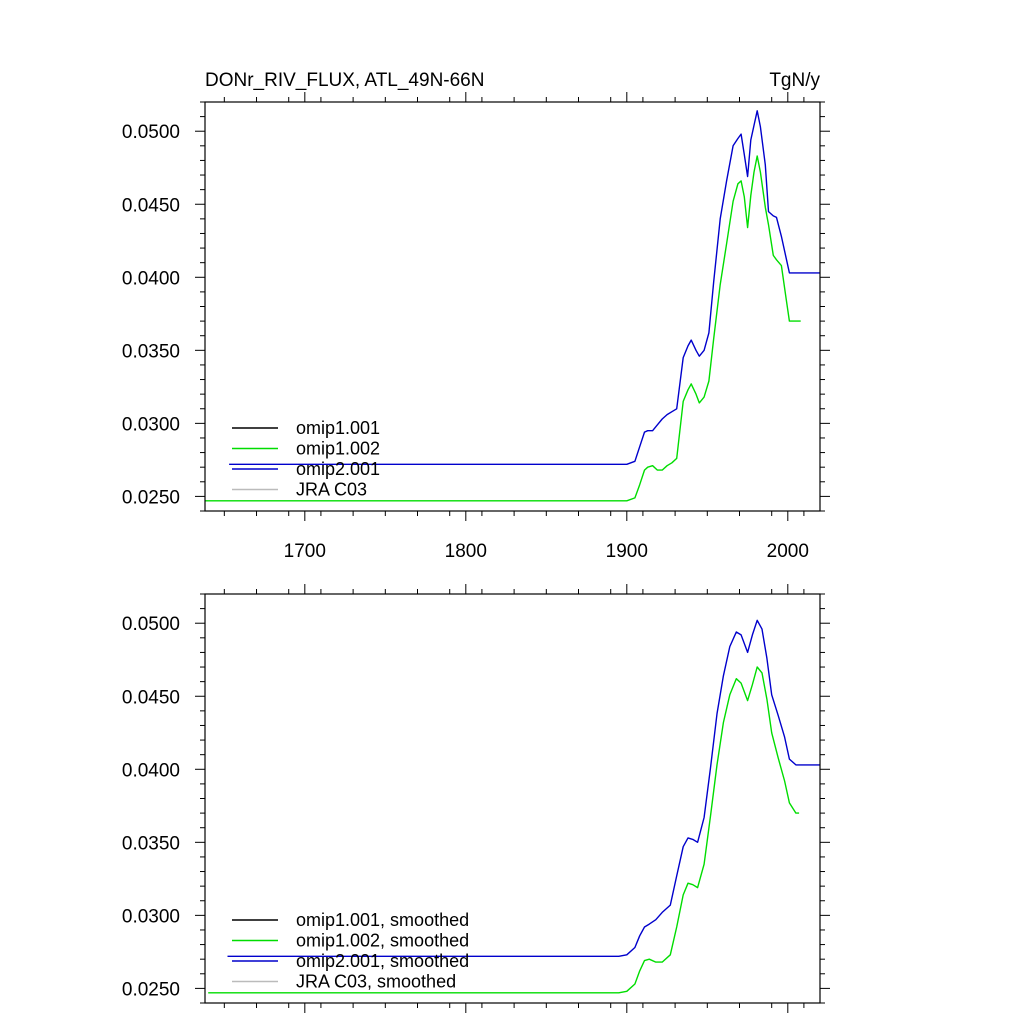 The width and height of the screenshot is (1024, 1024). I want to click on legend-label: JRA C03, so click(331, 490).